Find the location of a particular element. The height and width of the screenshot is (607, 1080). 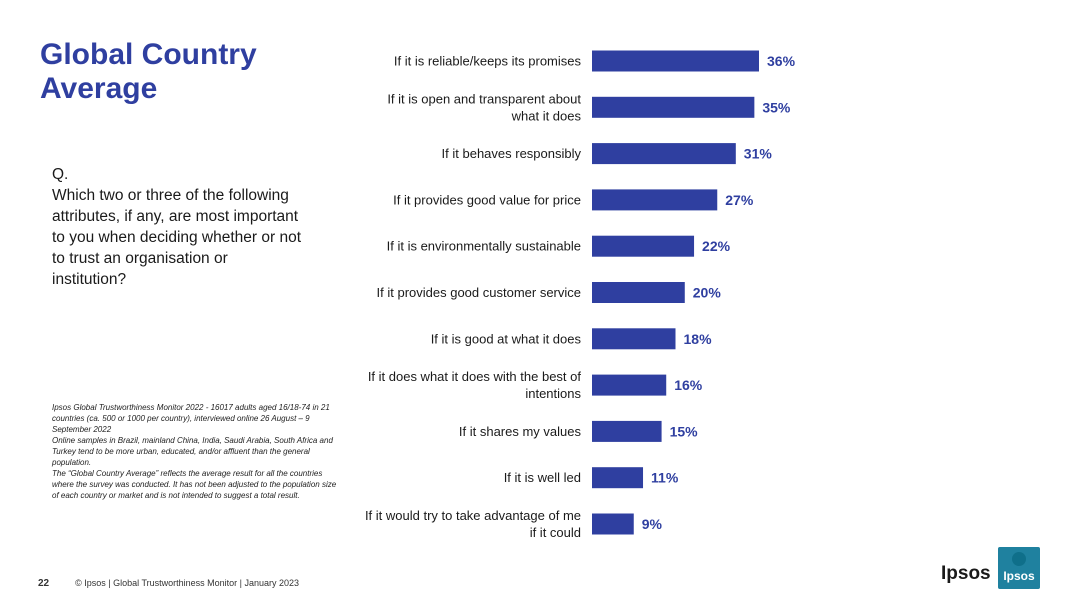

category-label-line: If it behaves responsibly is located at coordinates (512, 153).